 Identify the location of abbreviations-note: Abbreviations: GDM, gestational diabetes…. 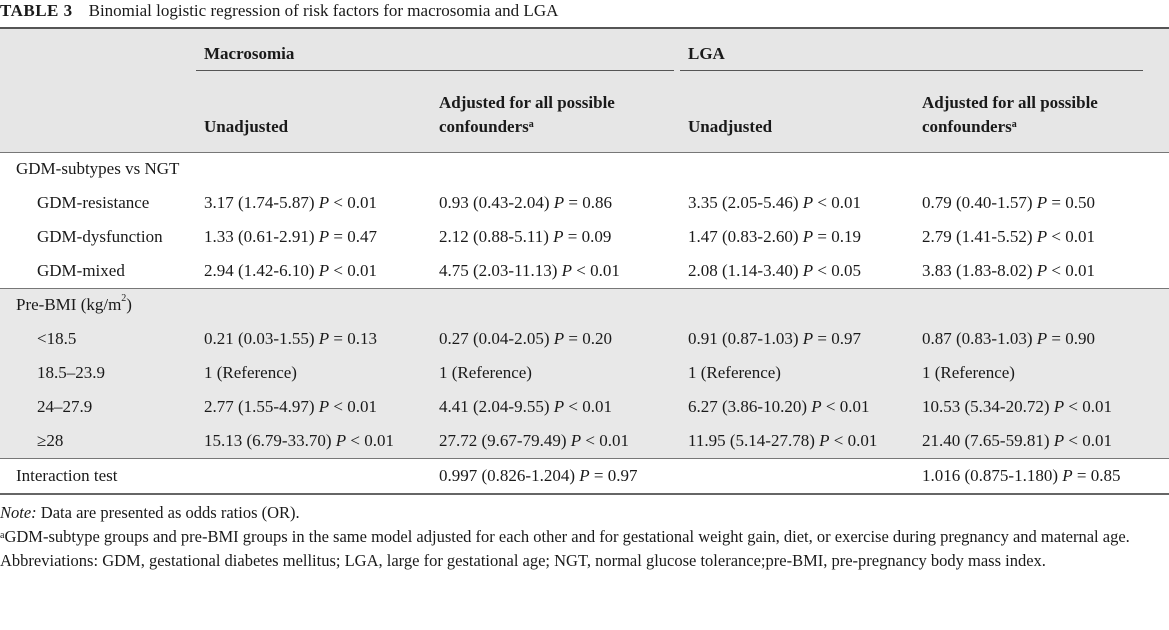
(523, 560).